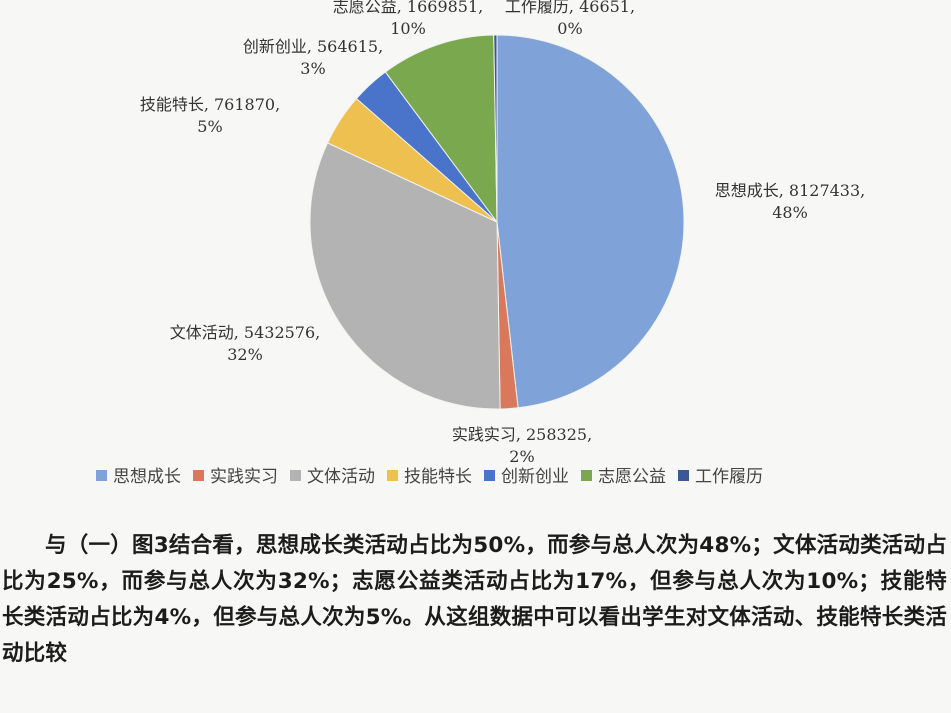 The width and height of the screenshot is (951, 713). Describe the element at coordinates (790, 201) in the screenshot. I see `data-label-0: 思想成长, 8127433, 48%` at that location.